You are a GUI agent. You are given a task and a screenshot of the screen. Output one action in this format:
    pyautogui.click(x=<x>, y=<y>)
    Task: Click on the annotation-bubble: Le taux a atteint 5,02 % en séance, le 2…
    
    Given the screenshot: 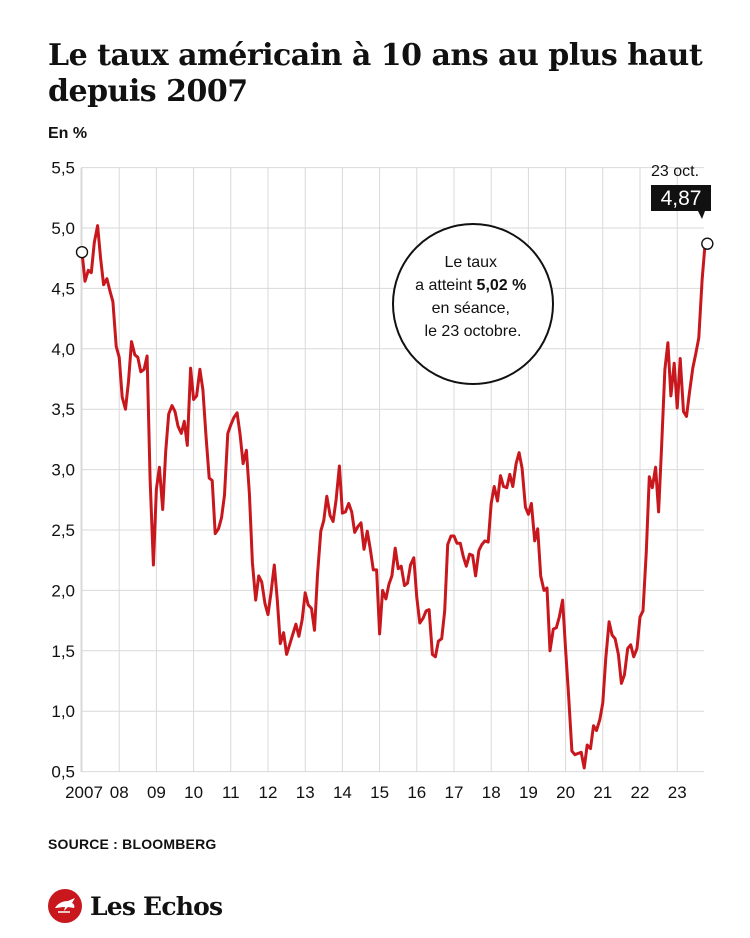 What is the action you would take?
    pyautogui.click(x=473, y=304)
    